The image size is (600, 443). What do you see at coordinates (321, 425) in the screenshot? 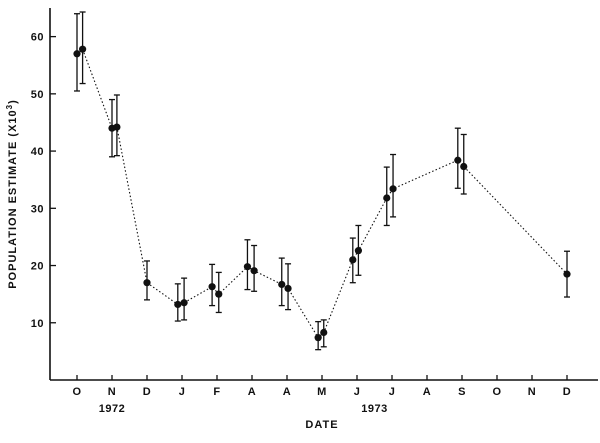
I see `x-axis-label: DATE` at bounding box center [321, 425].